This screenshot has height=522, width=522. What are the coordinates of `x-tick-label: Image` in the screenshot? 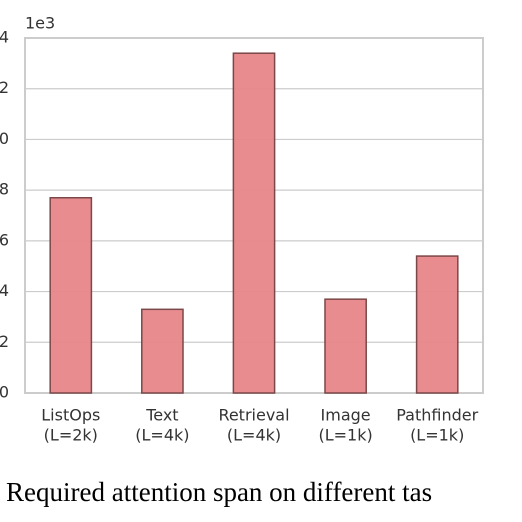 It's located at (346, 415).